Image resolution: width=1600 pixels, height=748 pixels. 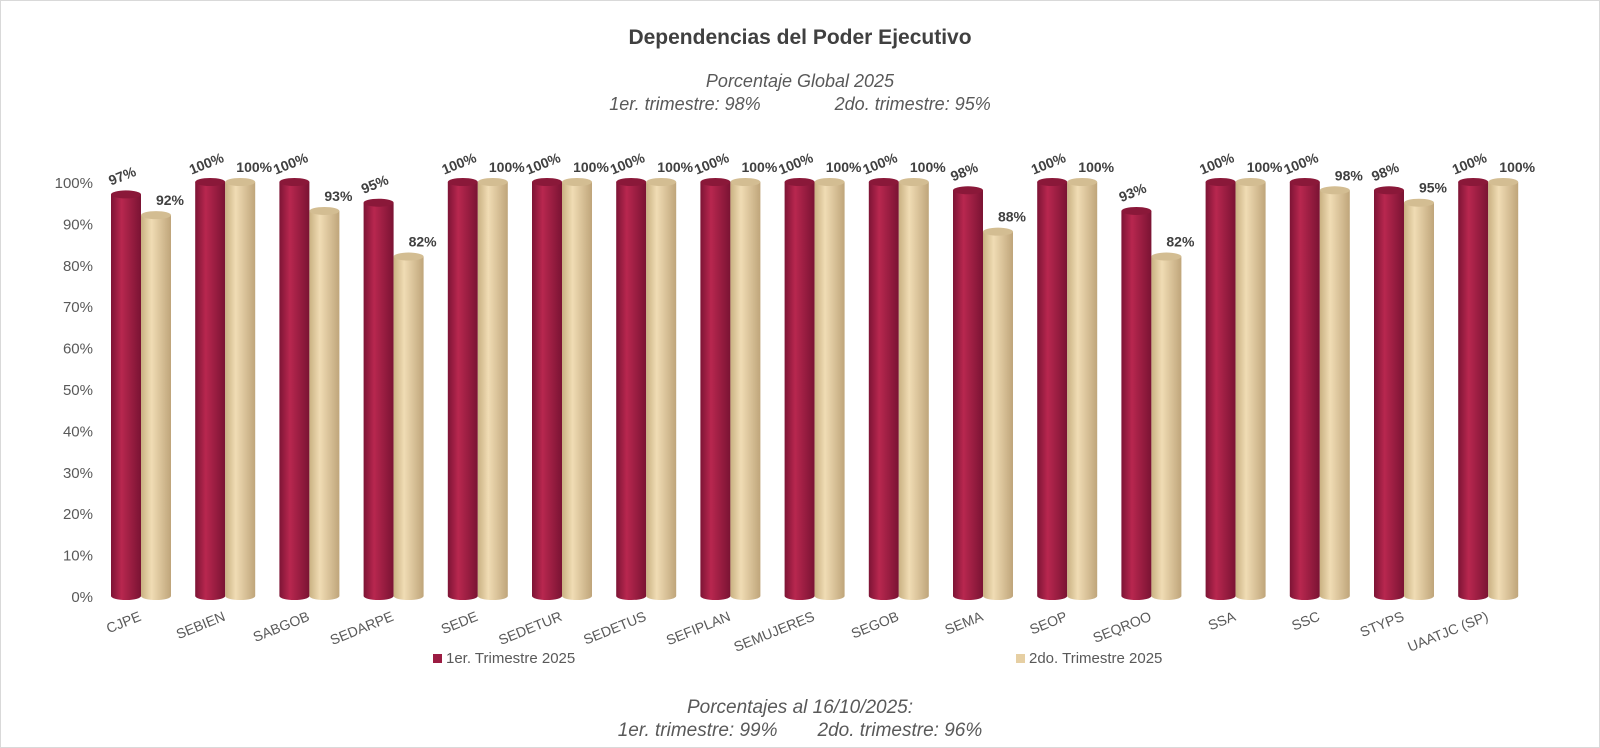 I want to click on legend-label-series-1: 1er. Trimestre 2025, so click(x=511, y=658).